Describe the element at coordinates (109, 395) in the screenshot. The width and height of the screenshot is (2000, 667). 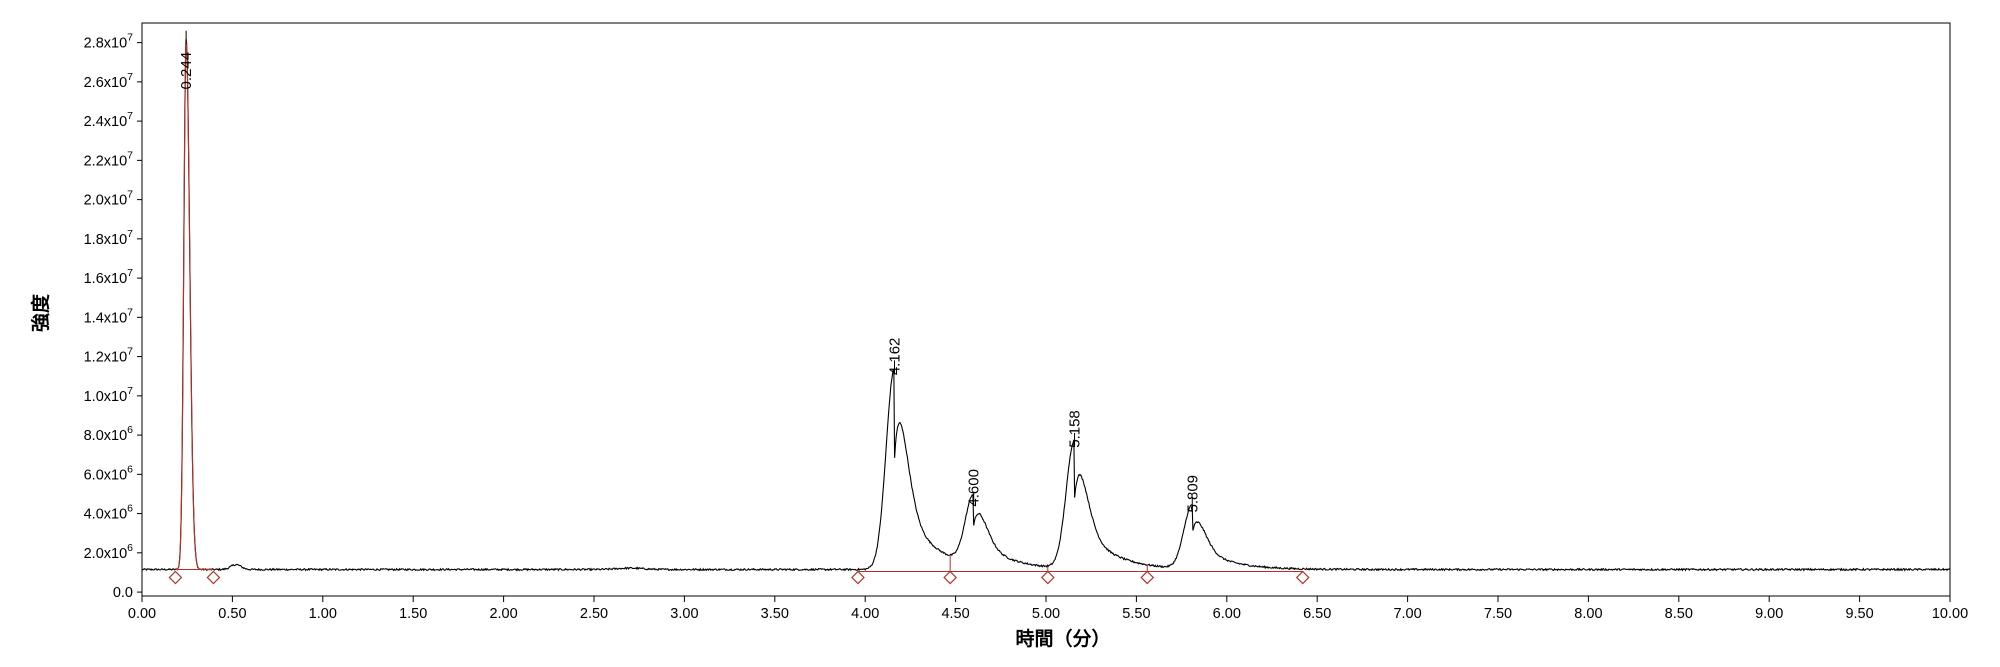
I see `y-tick-label: 1.0x10⁷` at that location.